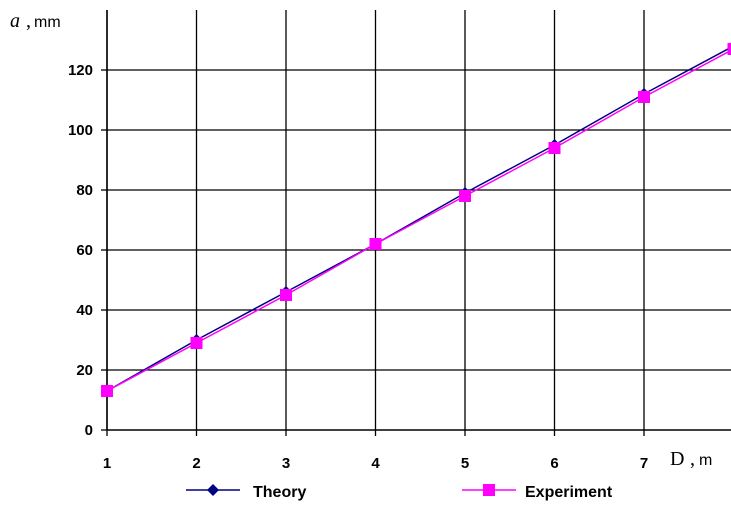 The width and height of the screenshot is (731, 510). I want to click on legend-item-experiment: Experiment, so click(537, 492).